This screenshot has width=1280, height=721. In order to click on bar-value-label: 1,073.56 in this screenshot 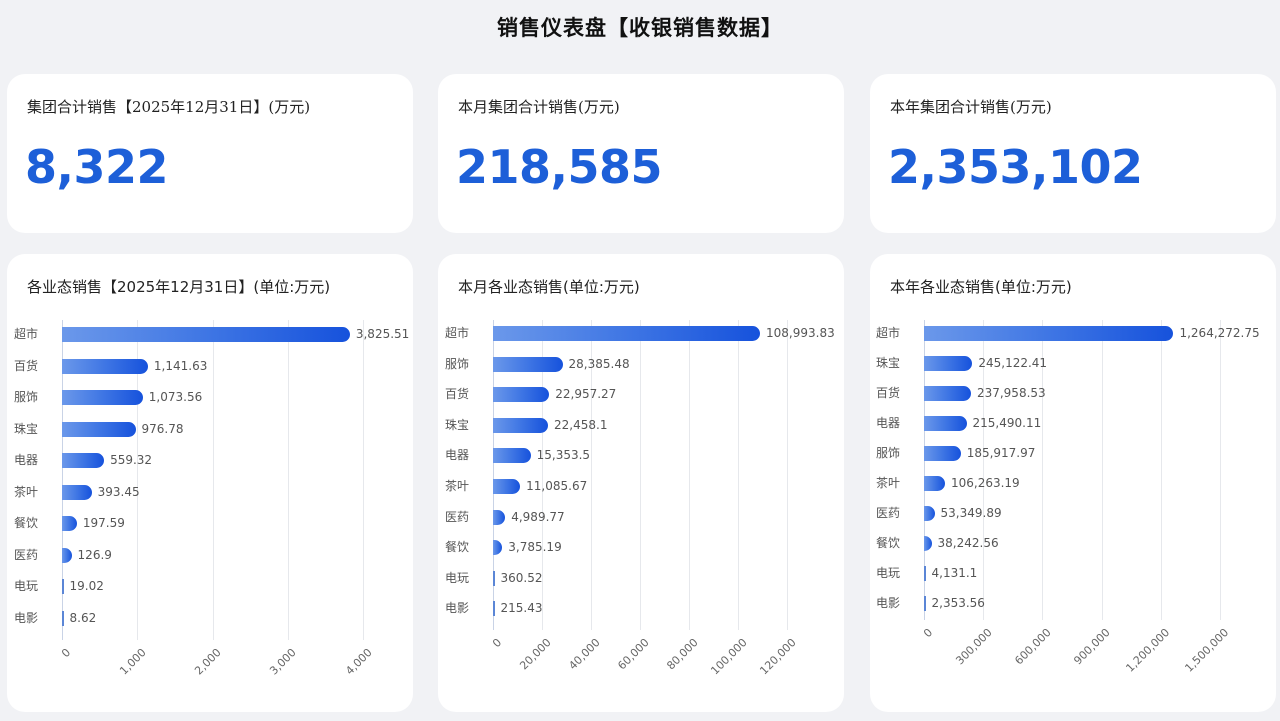, I will do `click(175, 397)`.